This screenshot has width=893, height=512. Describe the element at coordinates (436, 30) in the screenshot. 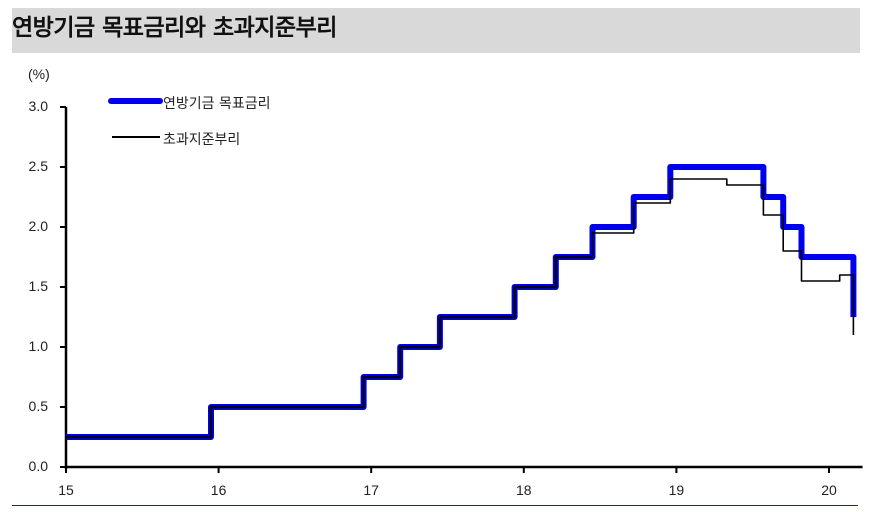

I see `title-bar` at that location.